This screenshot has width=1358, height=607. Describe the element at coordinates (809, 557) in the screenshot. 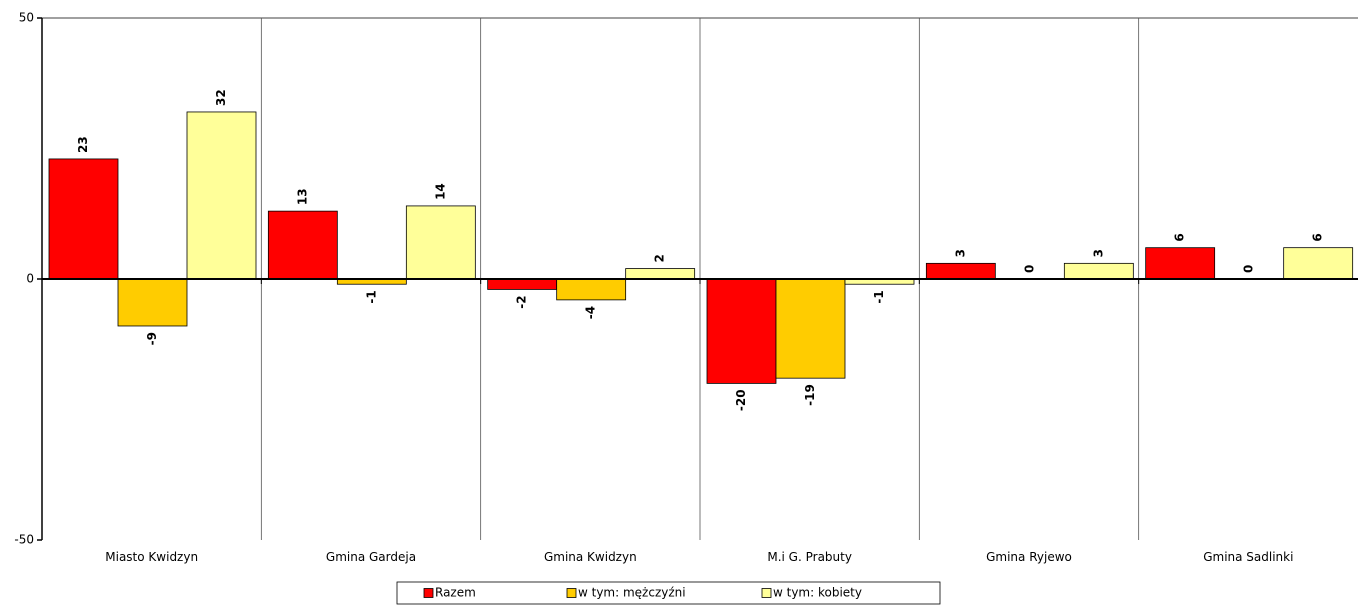

I see `x-tick-label: M.i G. Prabuty` at that location.